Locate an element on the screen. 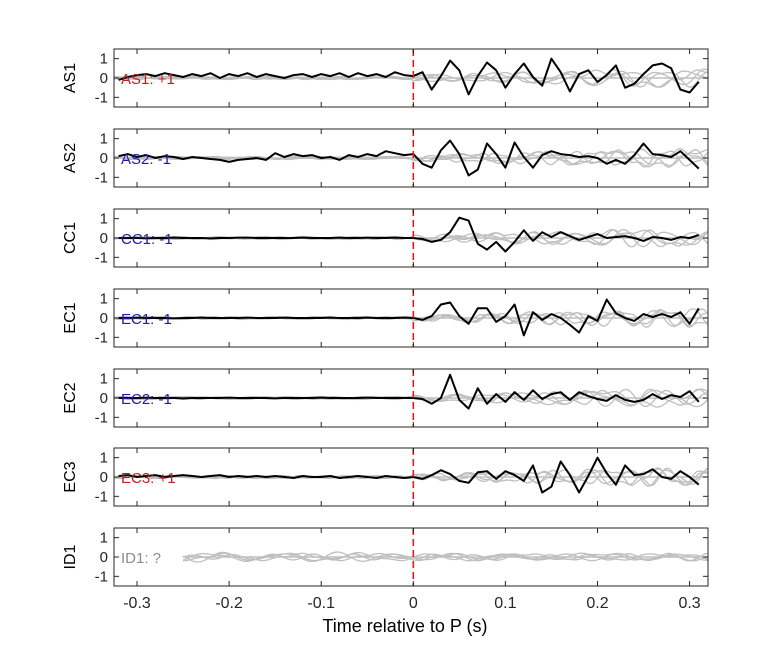 Image resolution: width=782 pixels, height=662 pixels. polarity-label: AS2: -1 is located at coordinates (146, 159).